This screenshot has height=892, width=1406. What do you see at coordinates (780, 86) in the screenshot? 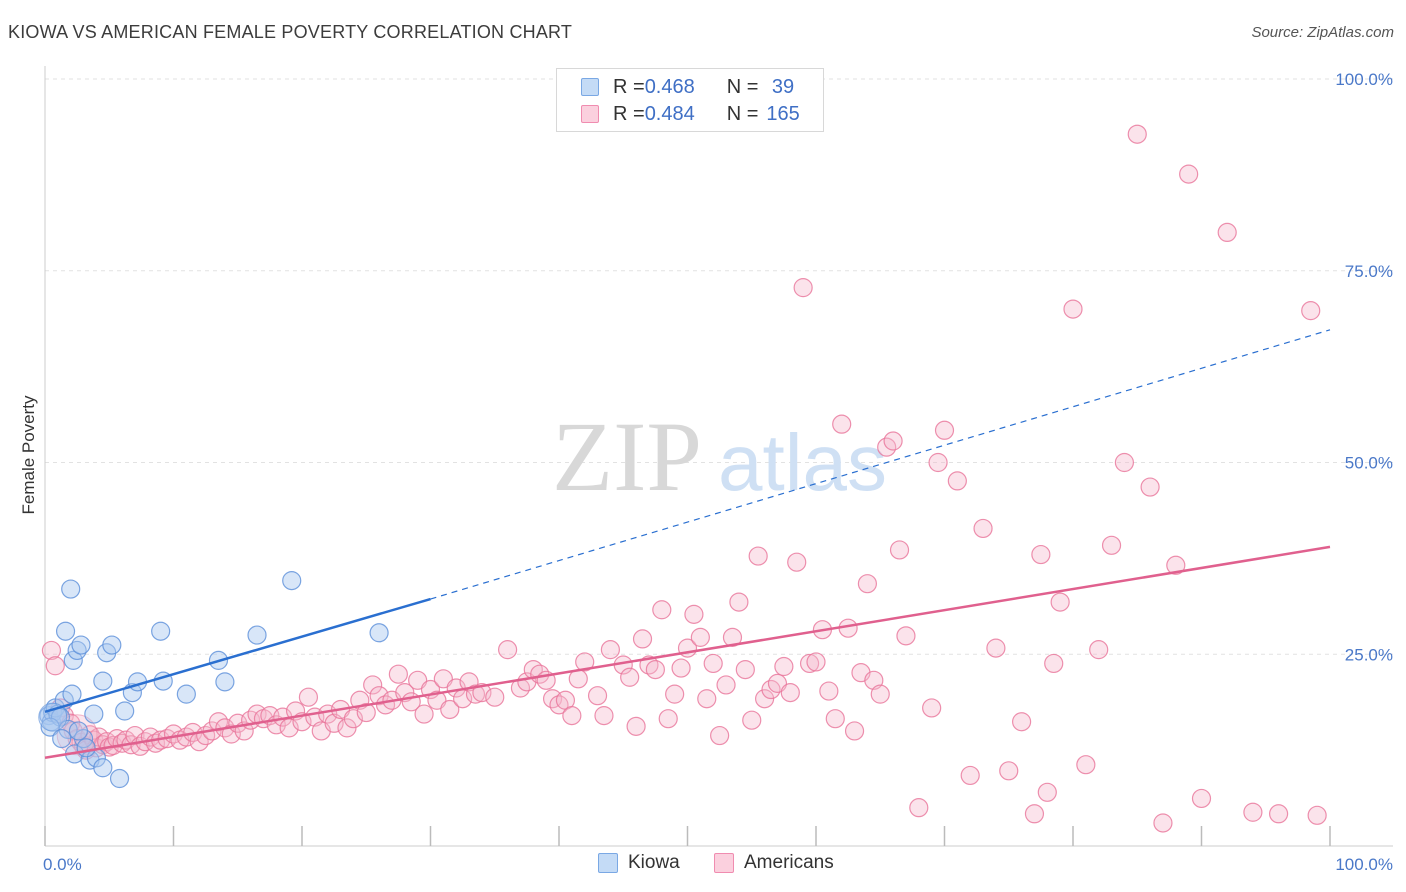
I see `n-value: 39` at bounding box center [780, 86].